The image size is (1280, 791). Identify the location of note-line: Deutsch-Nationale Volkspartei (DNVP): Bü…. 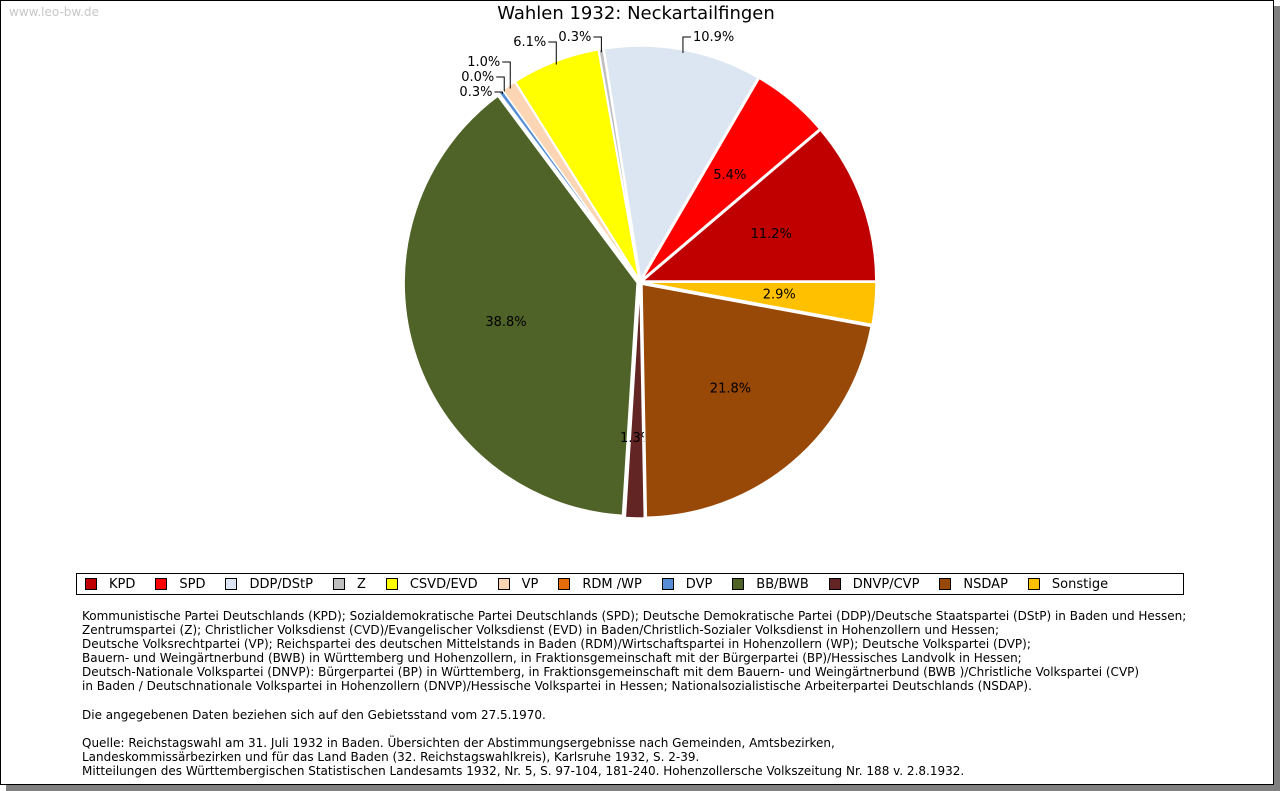
(611, 672).